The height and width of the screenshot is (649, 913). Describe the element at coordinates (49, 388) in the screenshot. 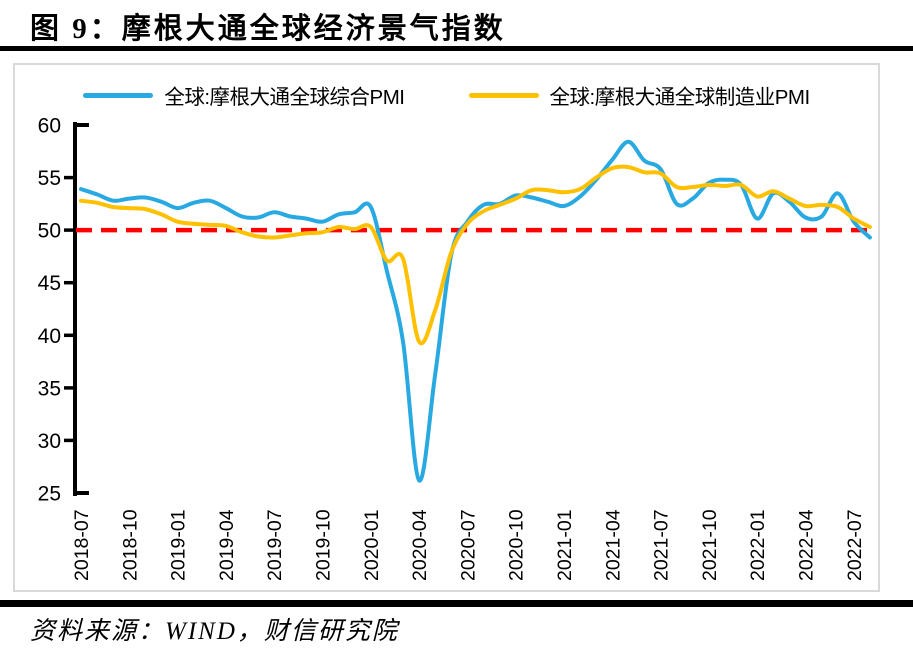

I see `y-tick-label: 35` at that location.